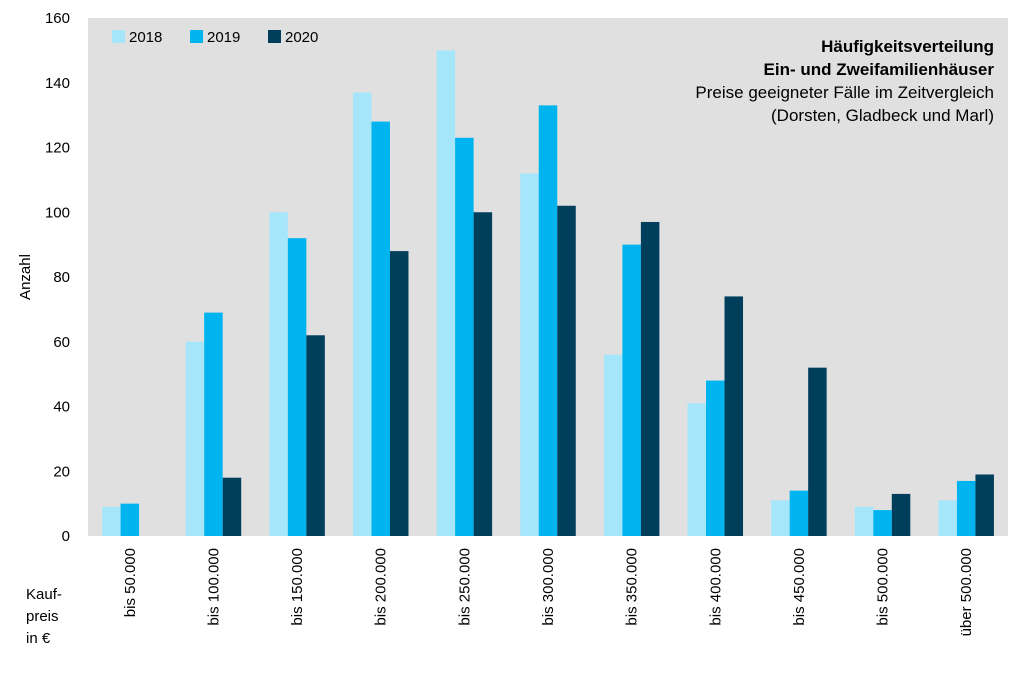 This screenshot has height=688, width=1024. I want to click on x-tick-label: bis 100.000, so click(213, 587).